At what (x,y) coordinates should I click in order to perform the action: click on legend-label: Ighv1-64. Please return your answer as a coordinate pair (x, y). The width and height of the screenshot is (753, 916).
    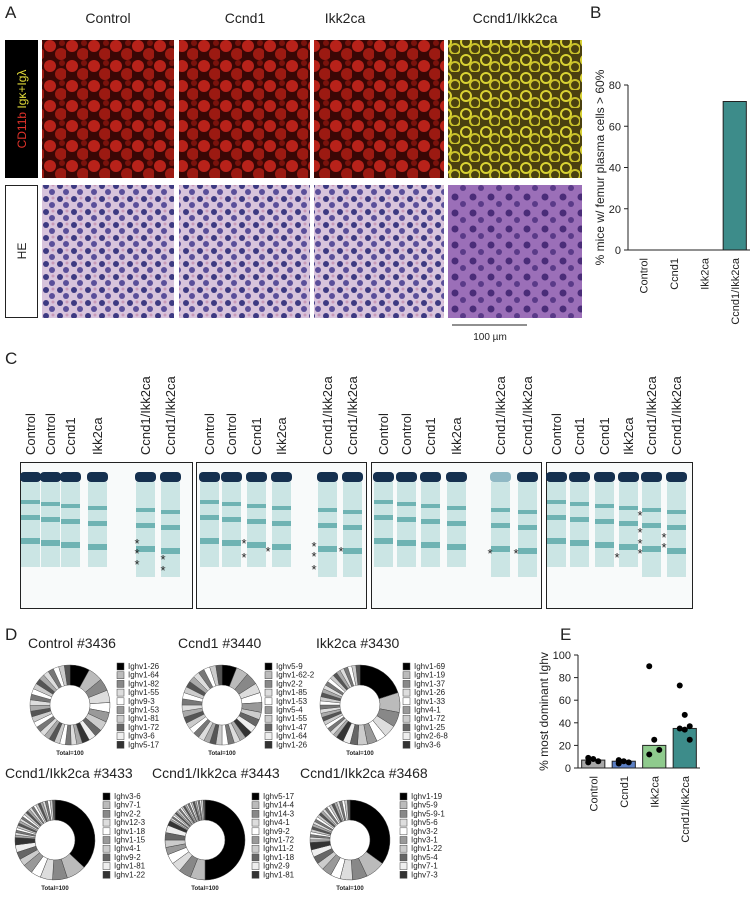
    Looking at the image, I should click on (292, 736).